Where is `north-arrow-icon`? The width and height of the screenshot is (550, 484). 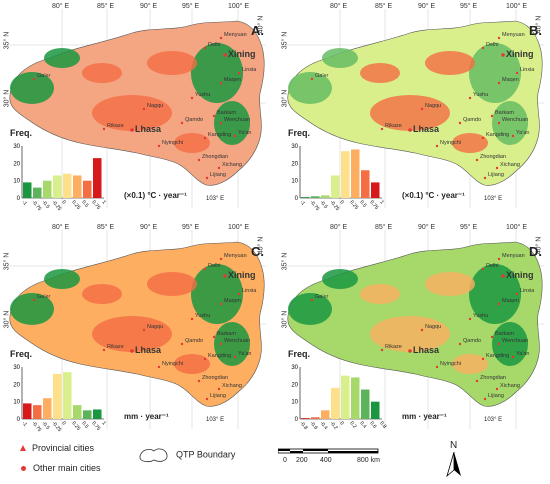
north-arrow-icon is located at coordinates (453, 465).